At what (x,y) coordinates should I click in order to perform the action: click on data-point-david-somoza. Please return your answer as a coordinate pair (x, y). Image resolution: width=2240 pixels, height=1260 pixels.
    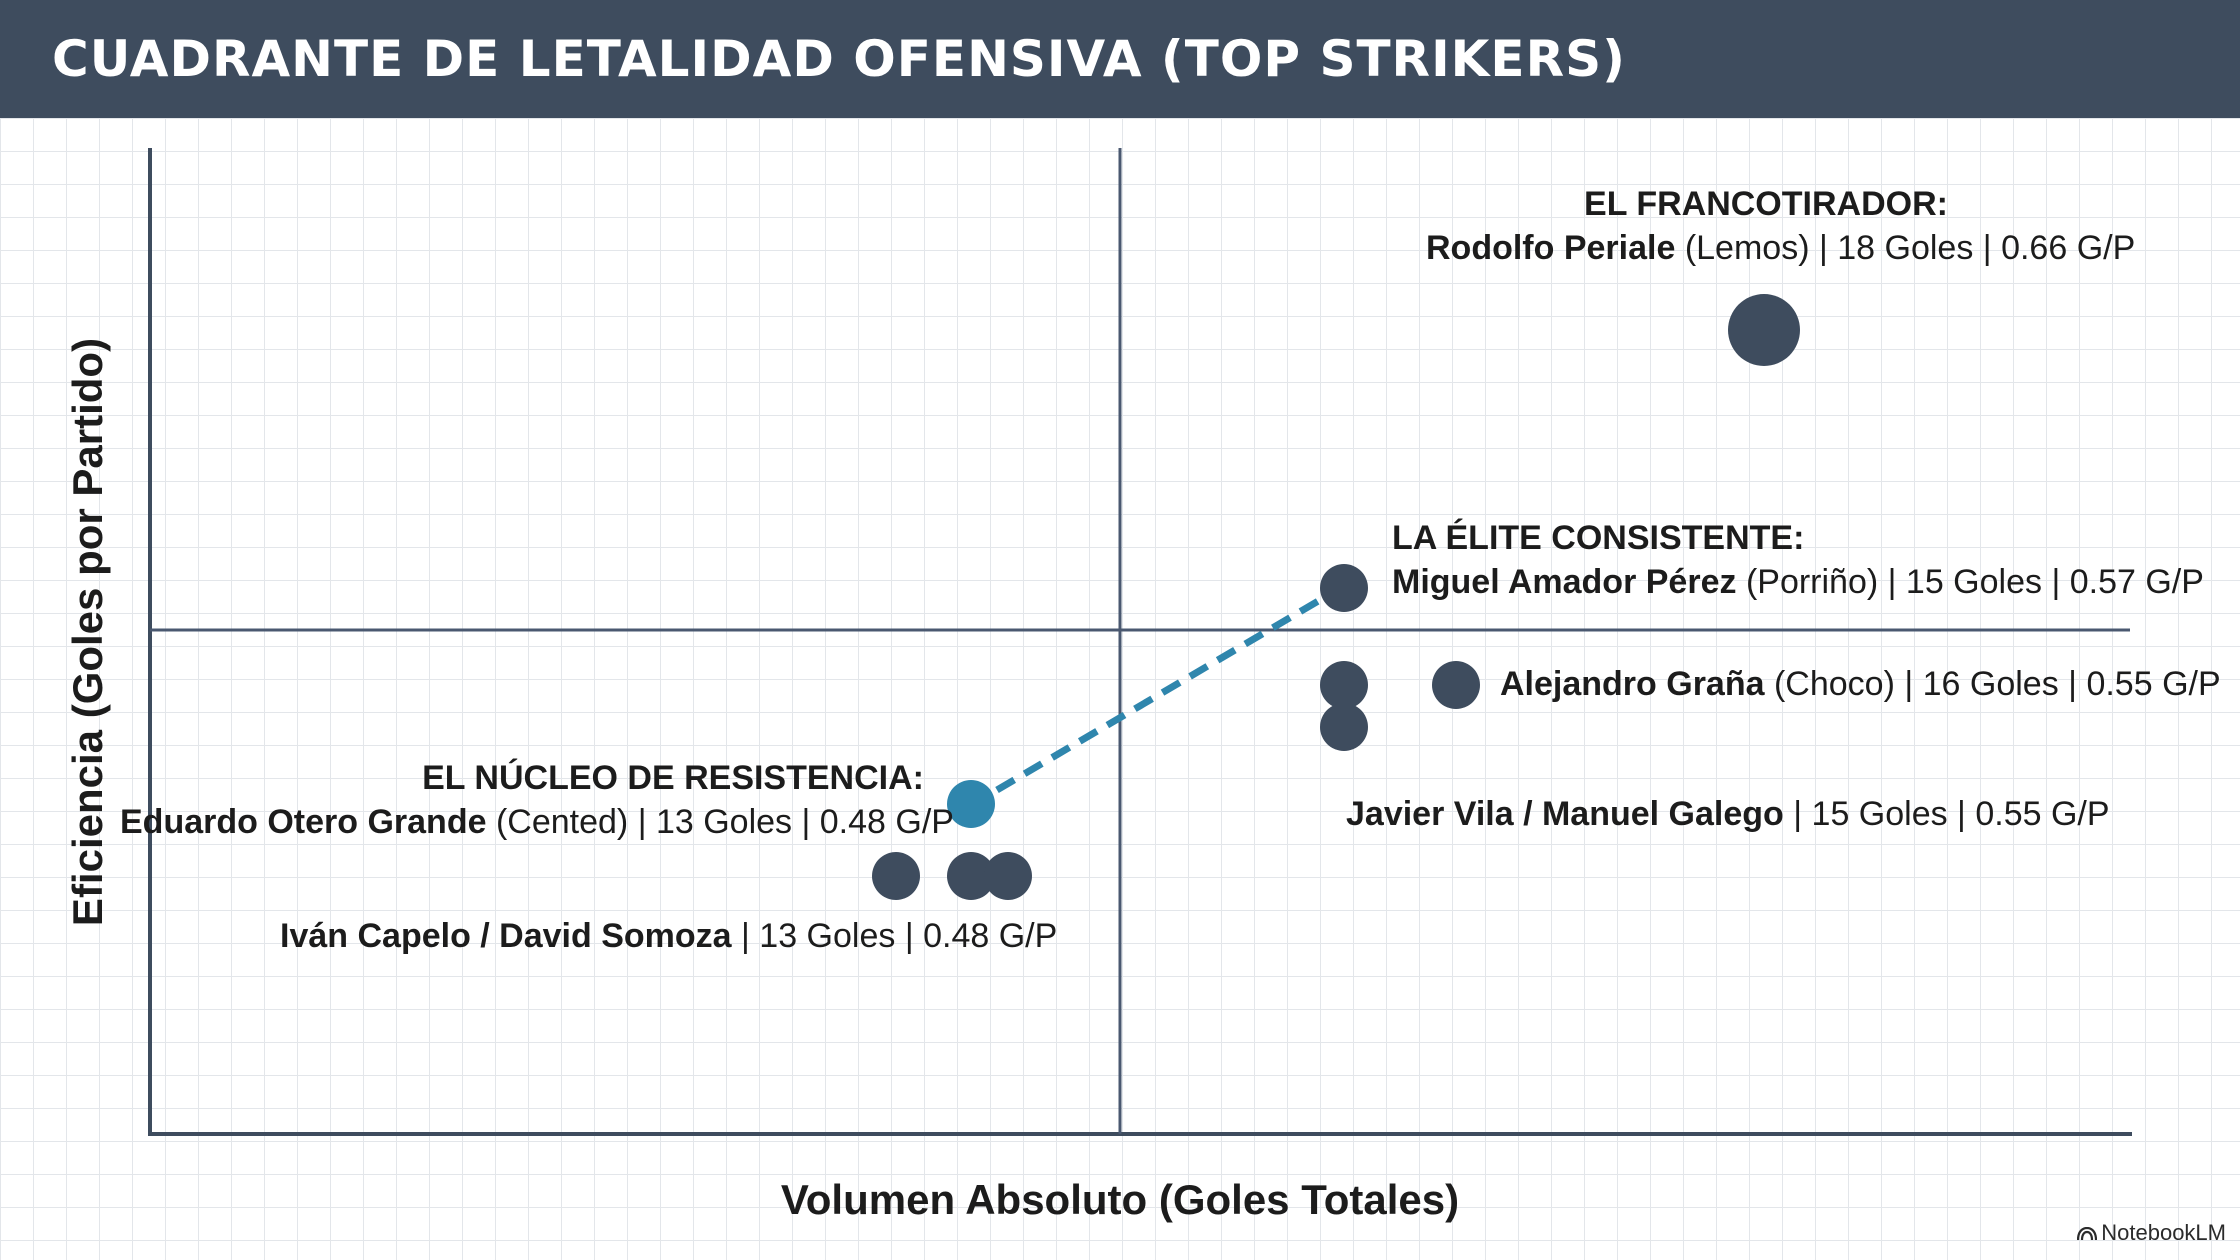
    Looking at the image, I should click on (971, 876).